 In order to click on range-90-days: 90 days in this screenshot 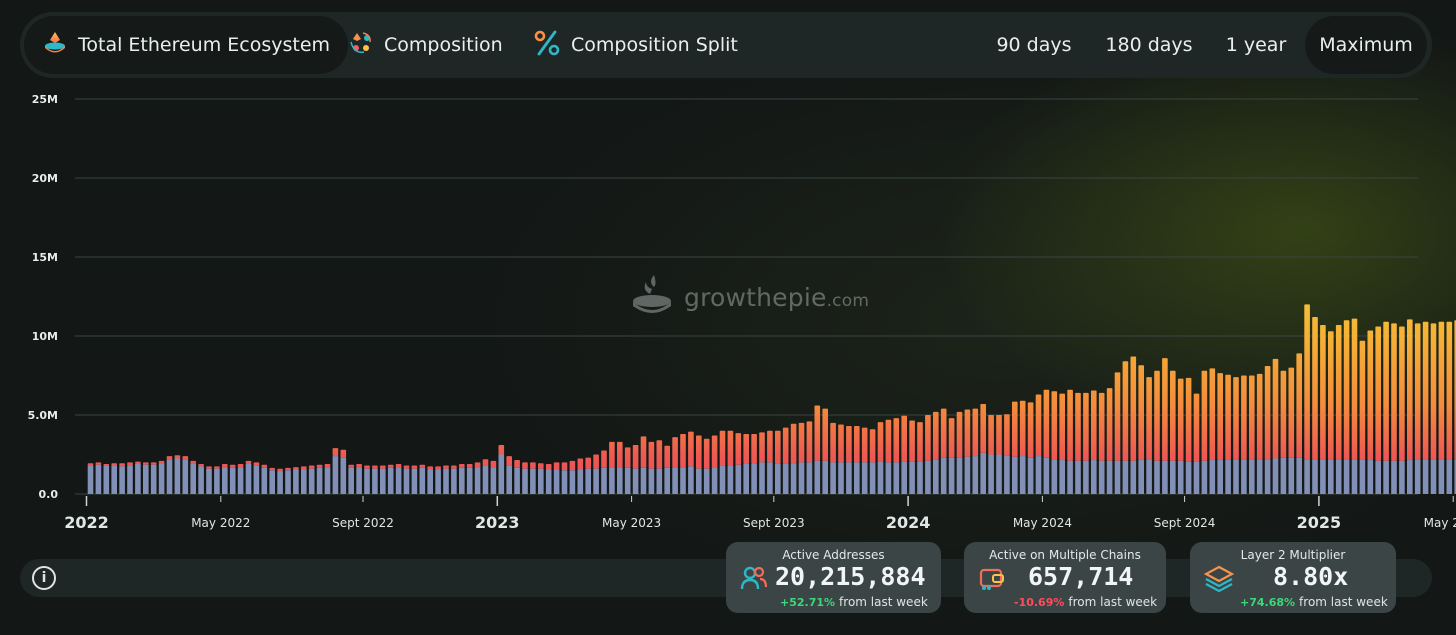, I will do `click(1034, 45)`.